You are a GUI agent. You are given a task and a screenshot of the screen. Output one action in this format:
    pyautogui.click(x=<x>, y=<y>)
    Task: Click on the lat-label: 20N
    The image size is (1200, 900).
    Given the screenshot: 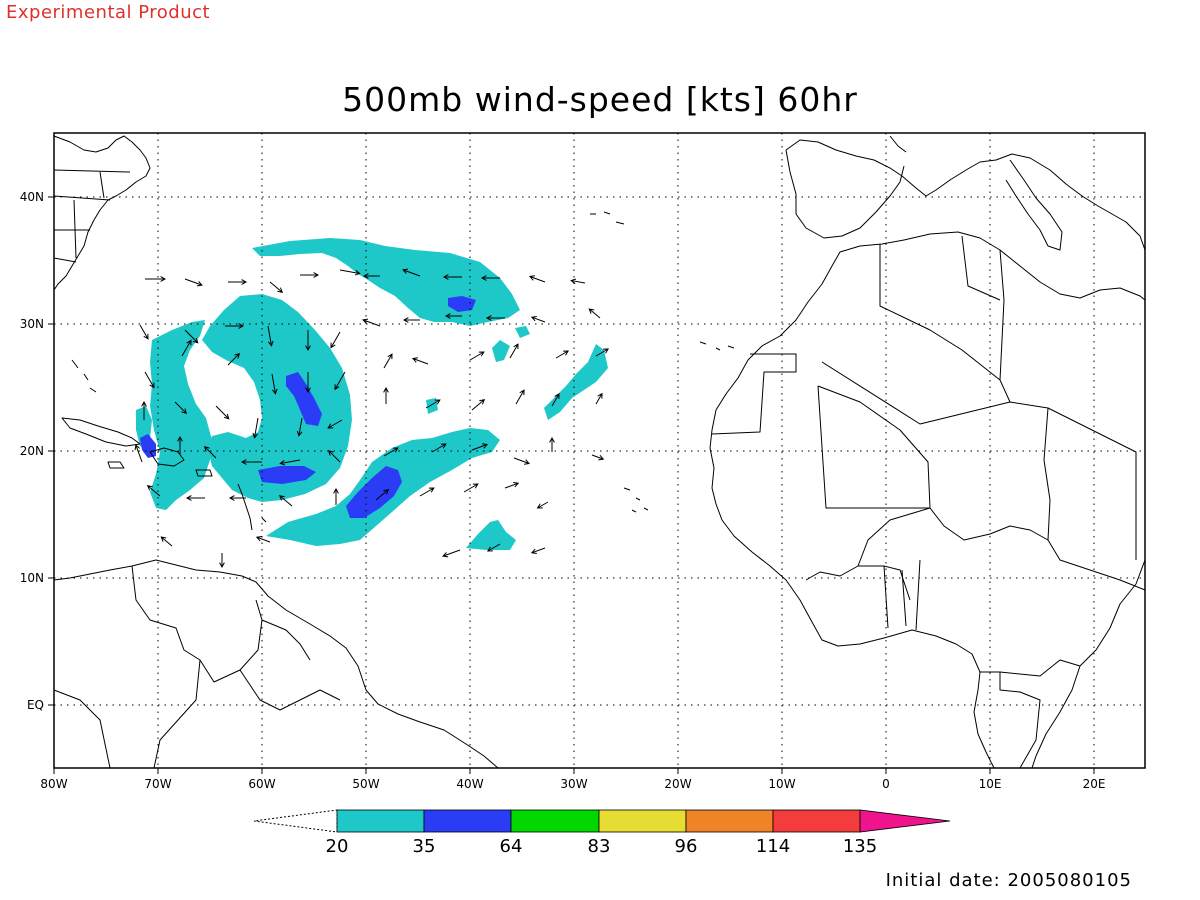 What is the action you would take?
    pyautogui.click(x=32, y=451)
    